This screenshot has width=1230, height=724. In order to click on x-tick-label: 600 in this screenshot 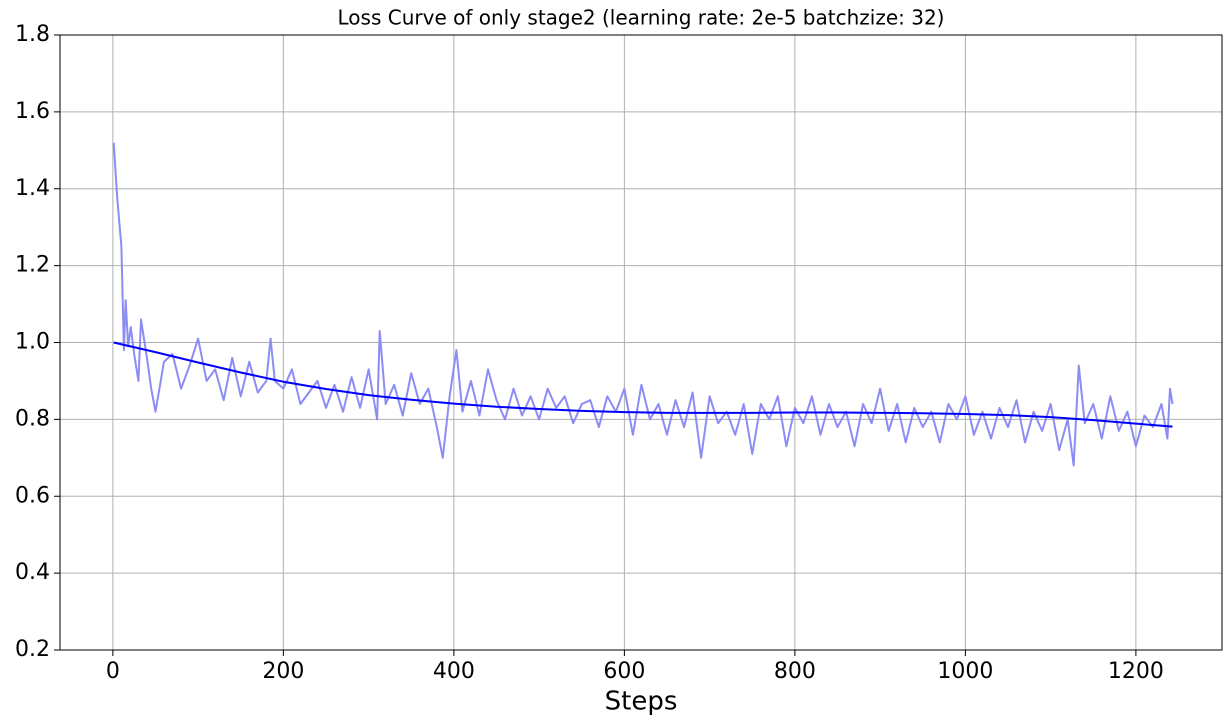, I will do `click(624, 671)`.